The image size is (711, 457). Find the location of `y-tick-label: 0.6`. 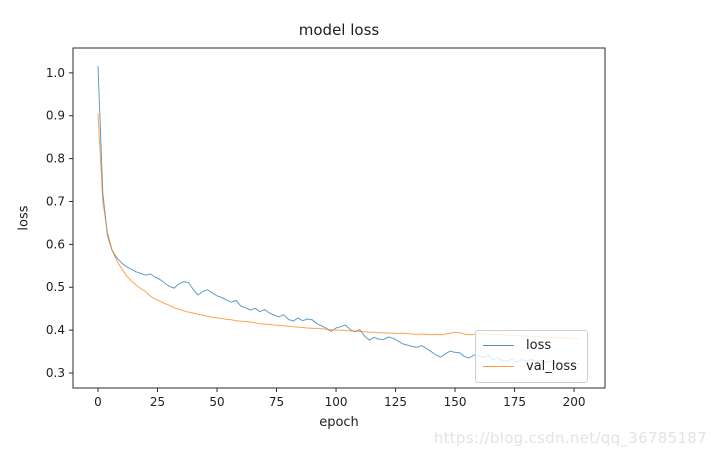

y-tick-label: 0.6 is located at coordinates (55, 244).